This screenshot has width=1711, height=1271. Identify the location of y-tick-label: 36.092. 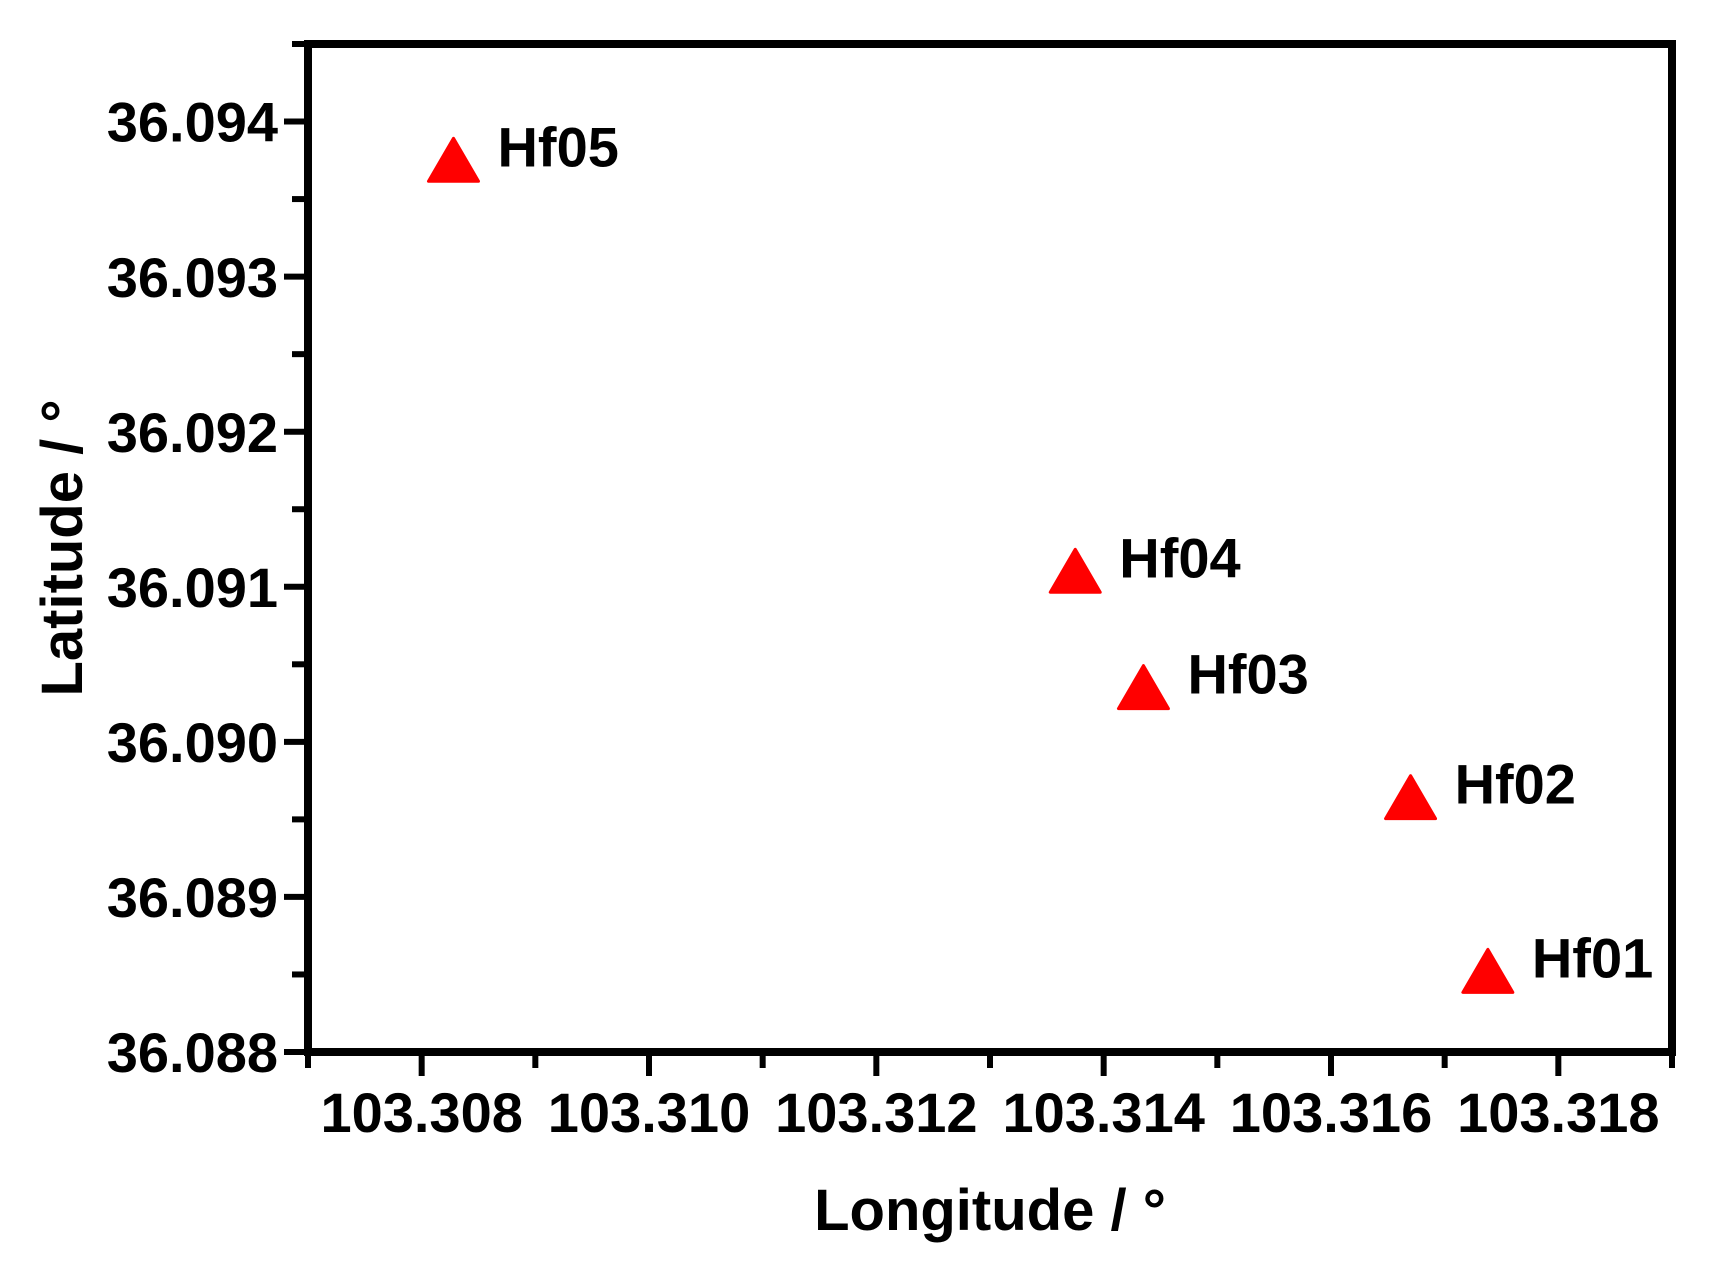
(192, 432).